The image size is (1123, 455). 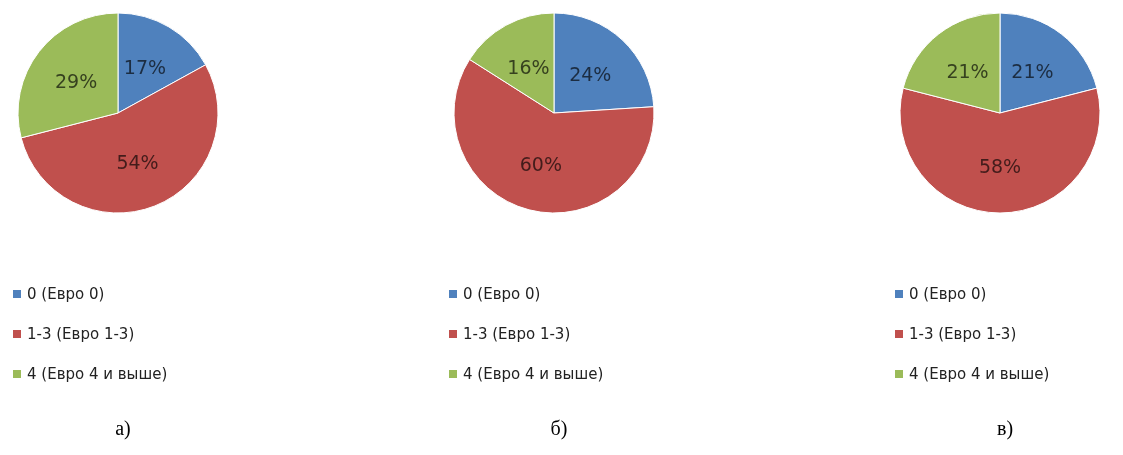 I want to click on data-label: 29%, so click(x=76, y=80).